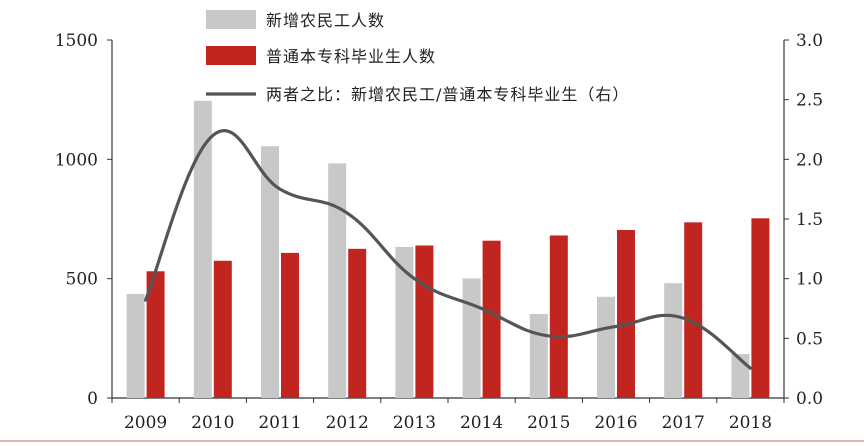  I want to click on bottom-border, so click(432, 441).